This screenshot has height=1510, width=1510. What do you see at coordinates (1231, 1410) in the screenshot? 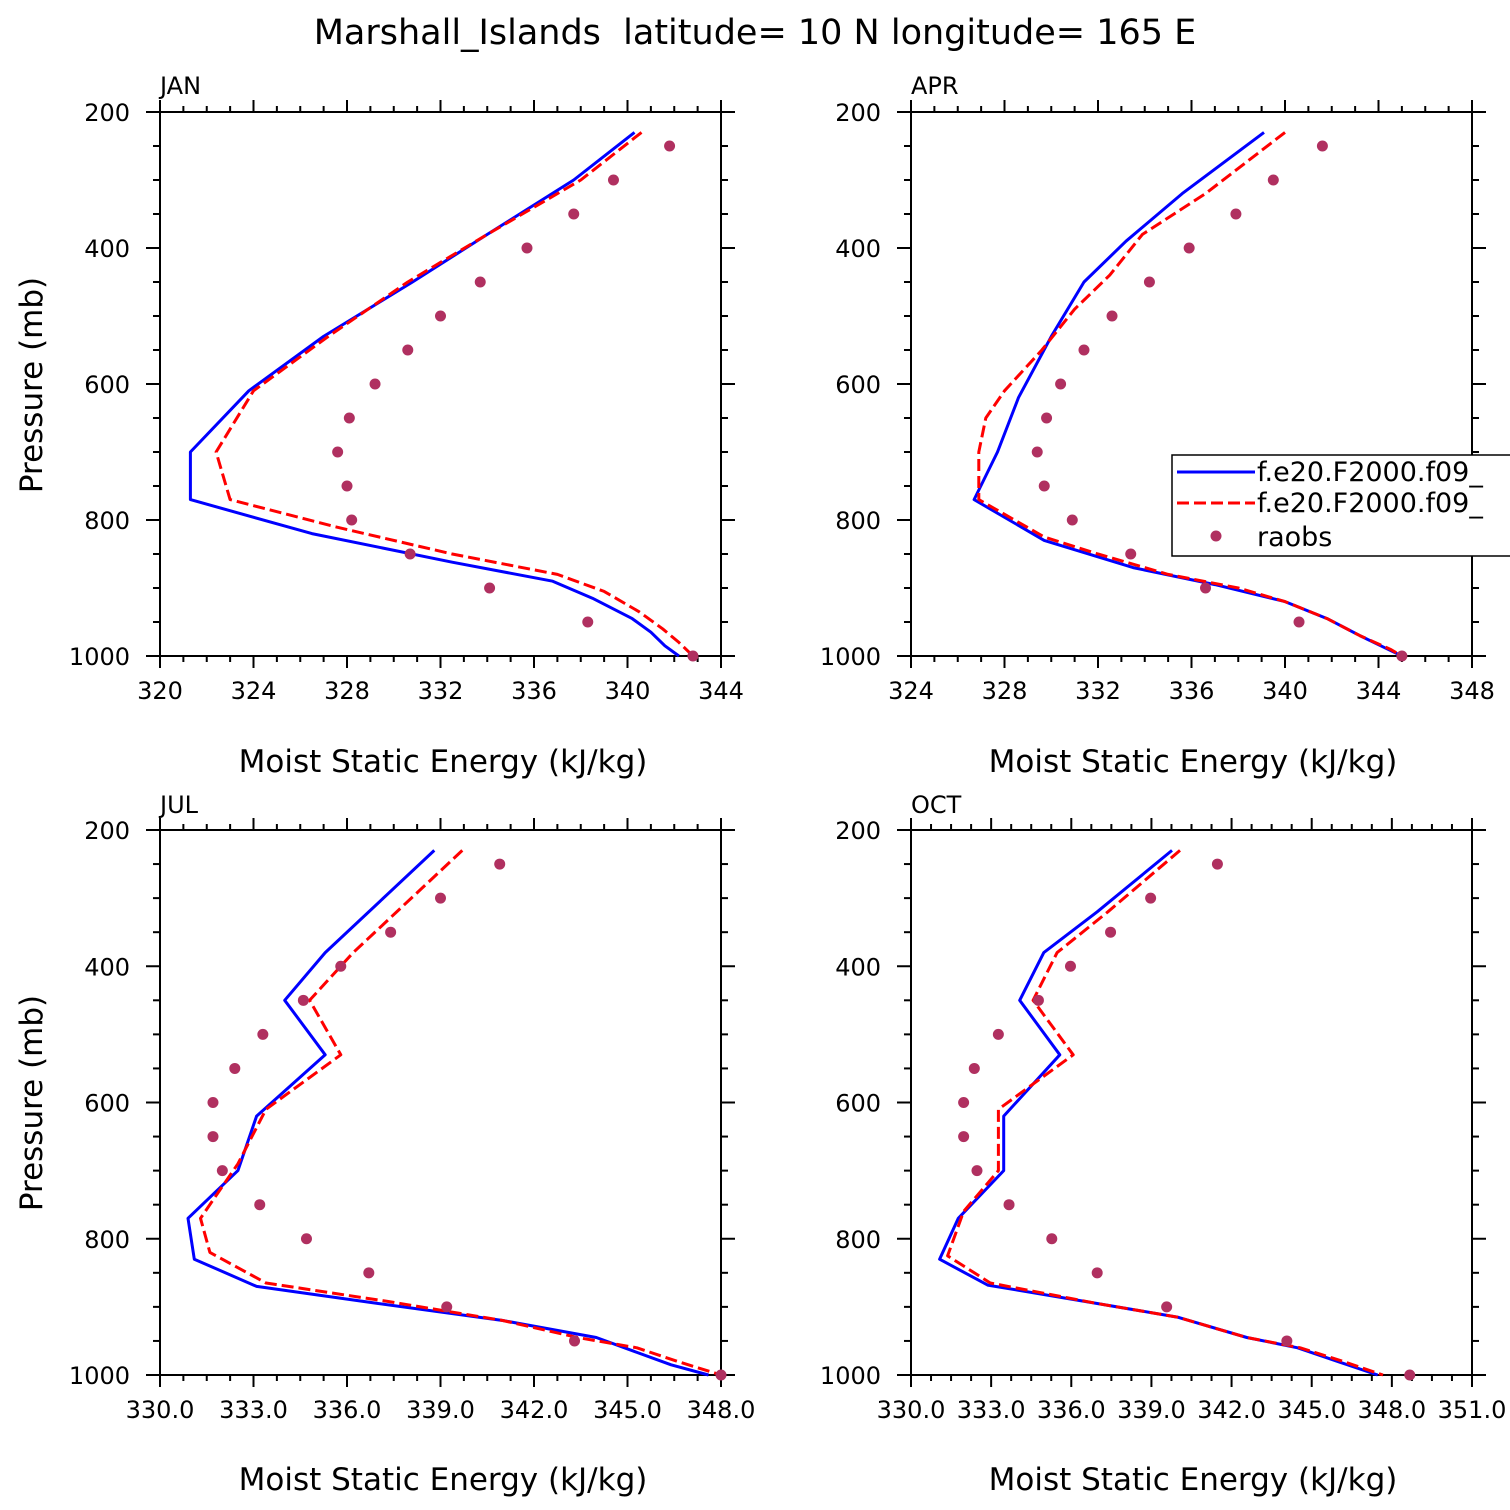
I see `x-tick-label: 342.0` at bounding box center [1231, 1410].